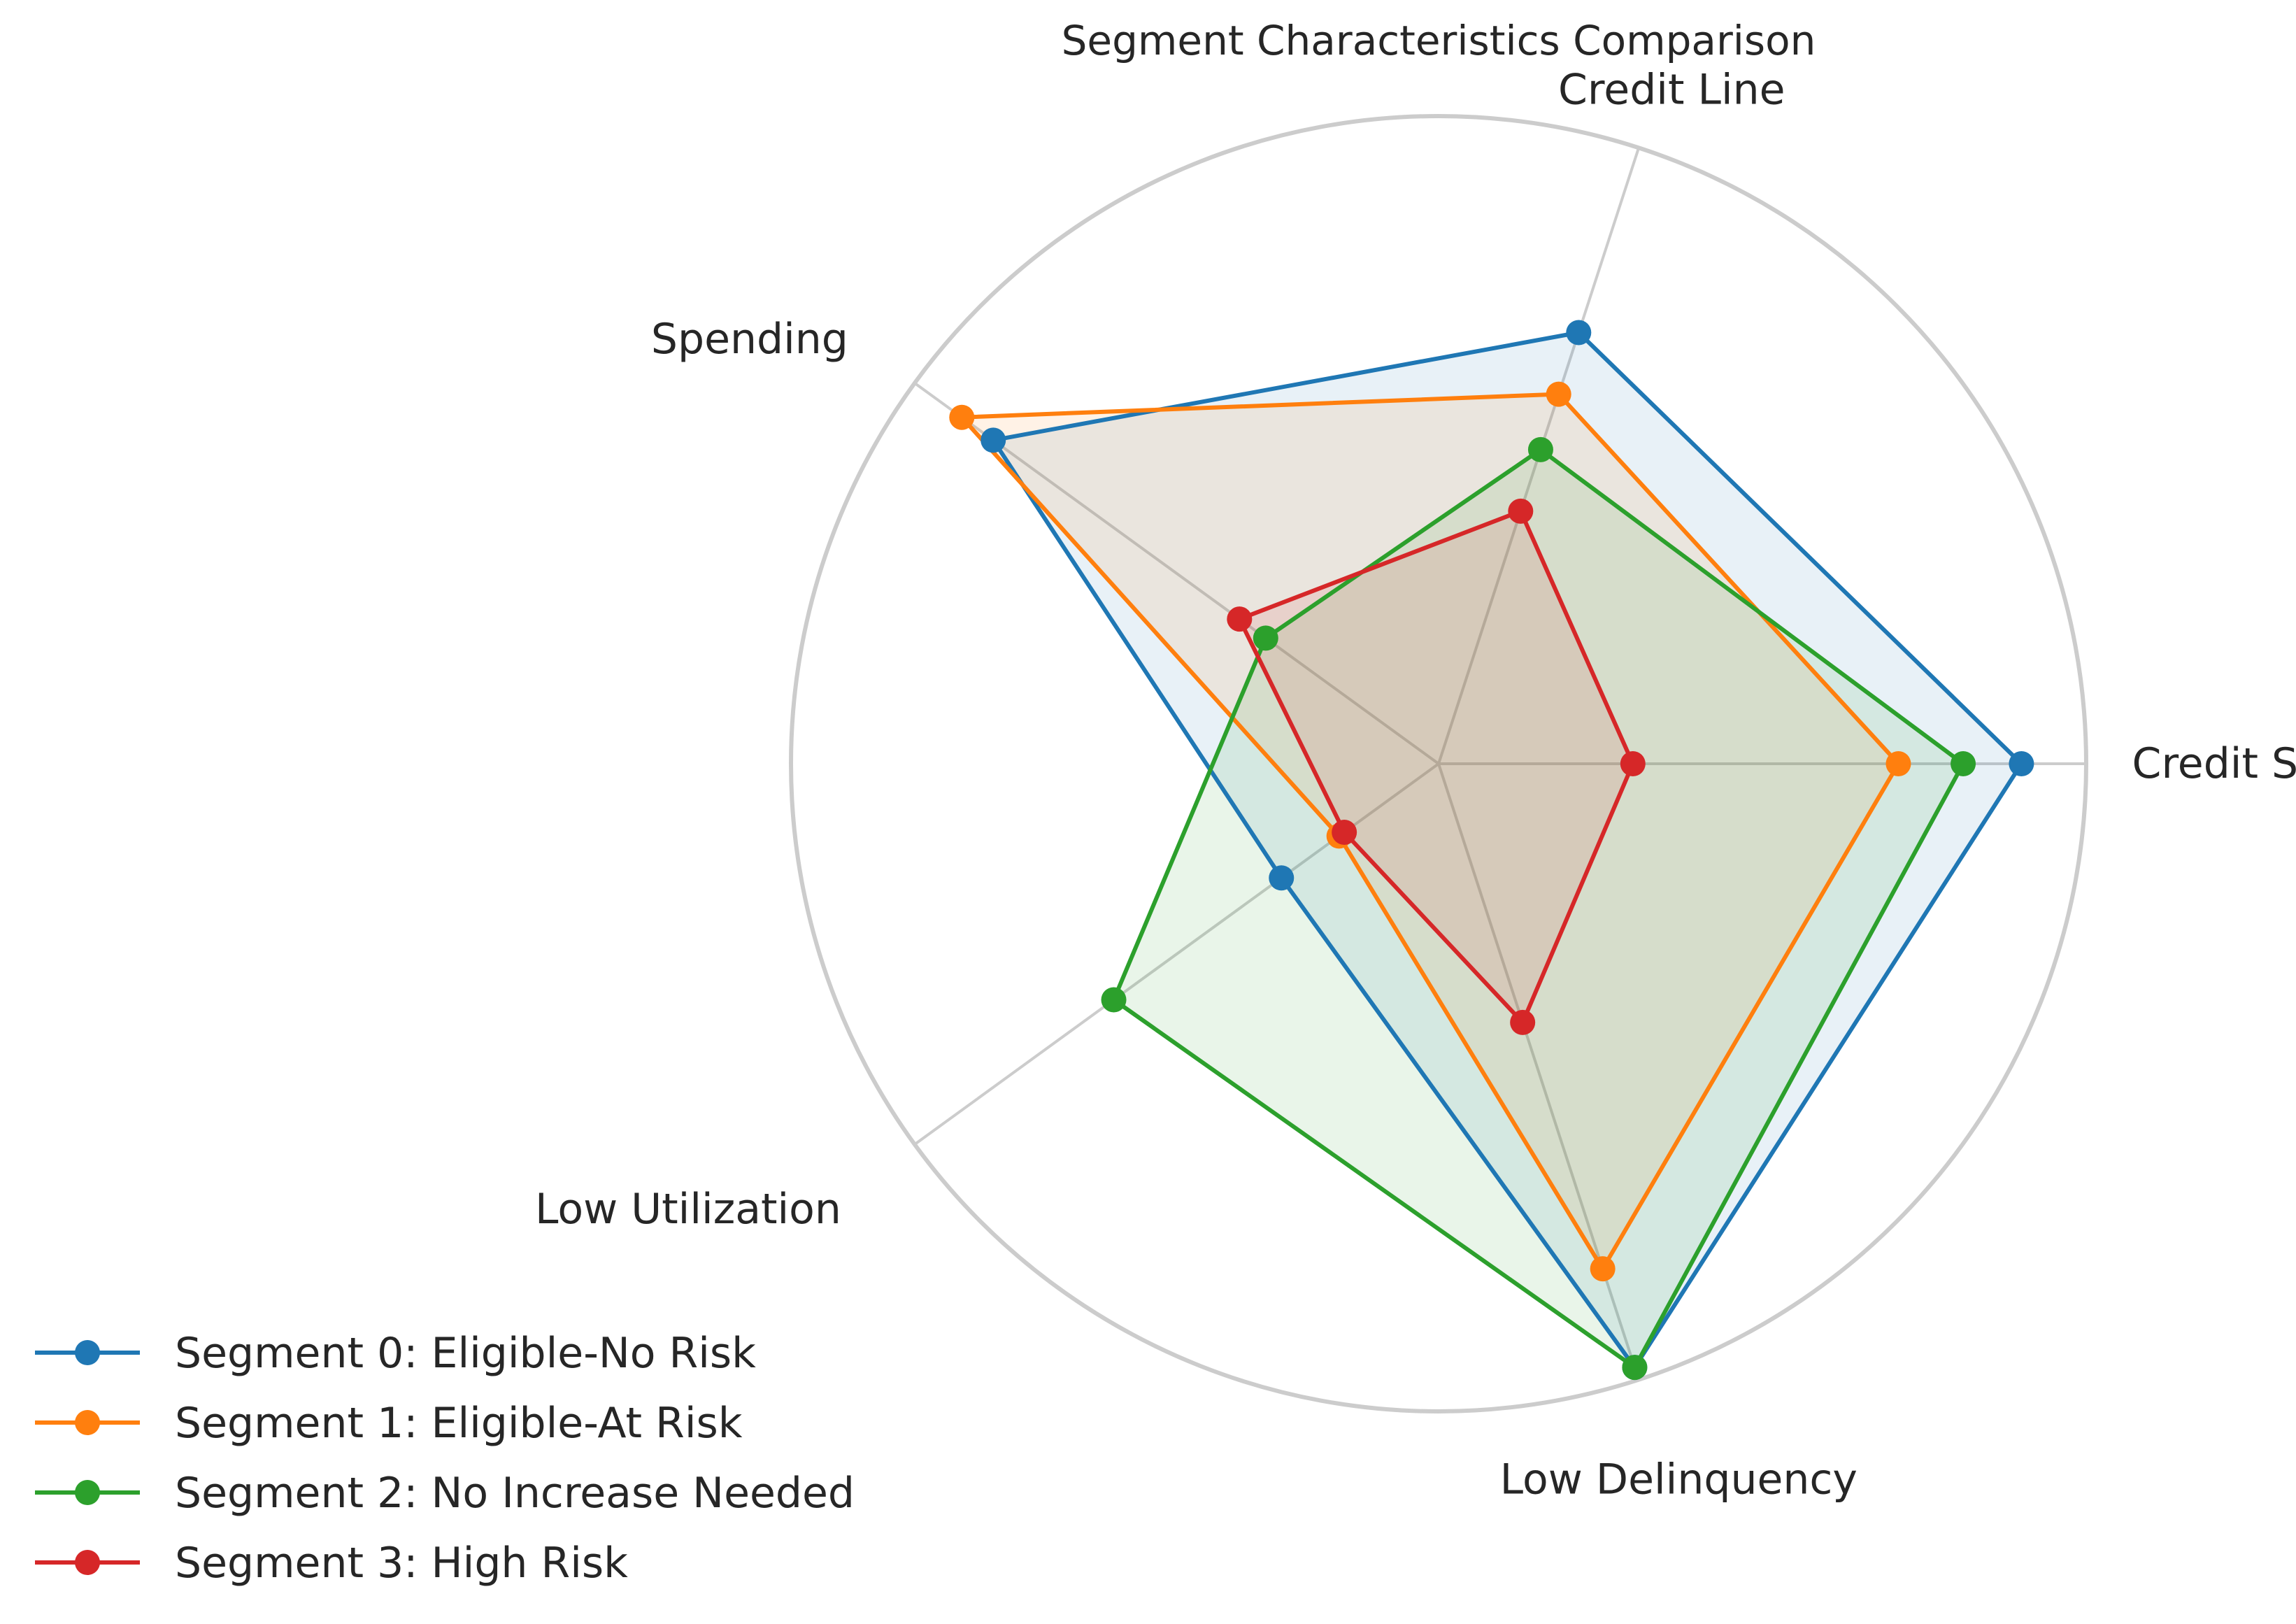 The height and width of the screenshot is (1624, 2296). I want to click on axis-label-4: Low Delinquency, so click(1679, 1479).